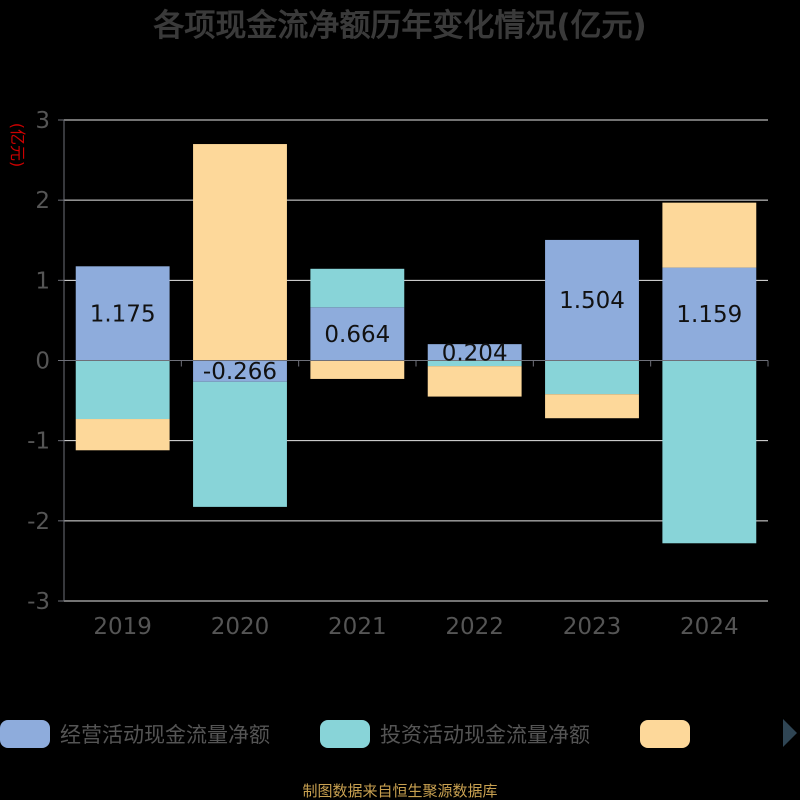 Image resolution: width=800 pixels, height=800 pixels. I want to click on bar-value-label: 1.159, so click(709, 315).